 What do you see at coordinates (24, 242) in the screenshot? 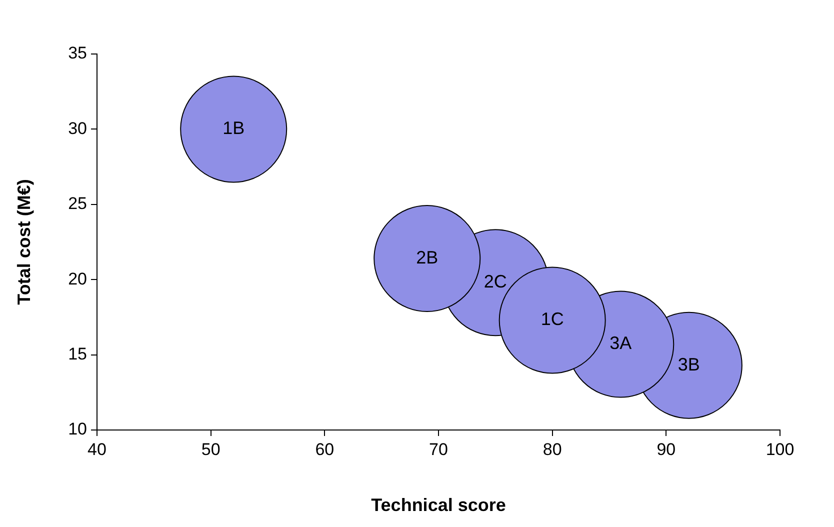
I see `y-axis-title: Total cost (M€)` at bounding box center [24, 242].